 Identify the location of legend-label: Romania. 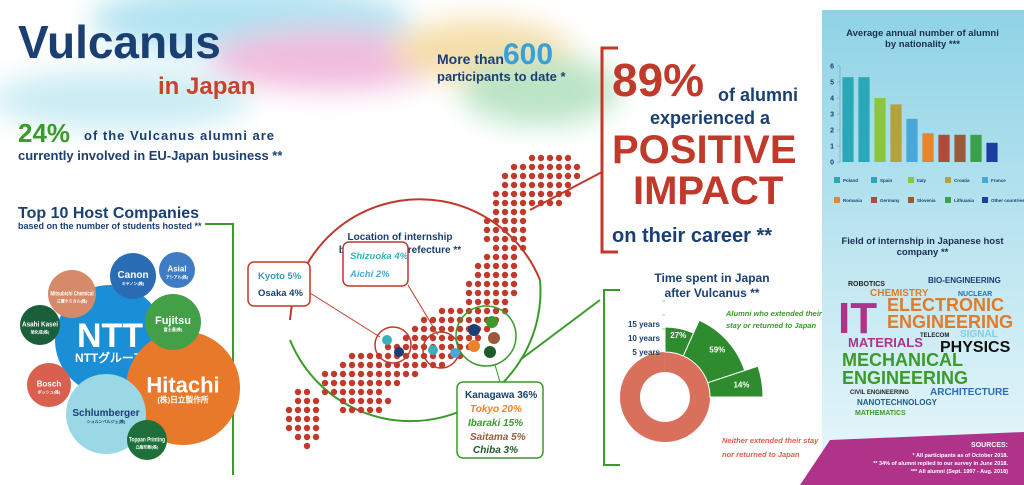
(853, 200).